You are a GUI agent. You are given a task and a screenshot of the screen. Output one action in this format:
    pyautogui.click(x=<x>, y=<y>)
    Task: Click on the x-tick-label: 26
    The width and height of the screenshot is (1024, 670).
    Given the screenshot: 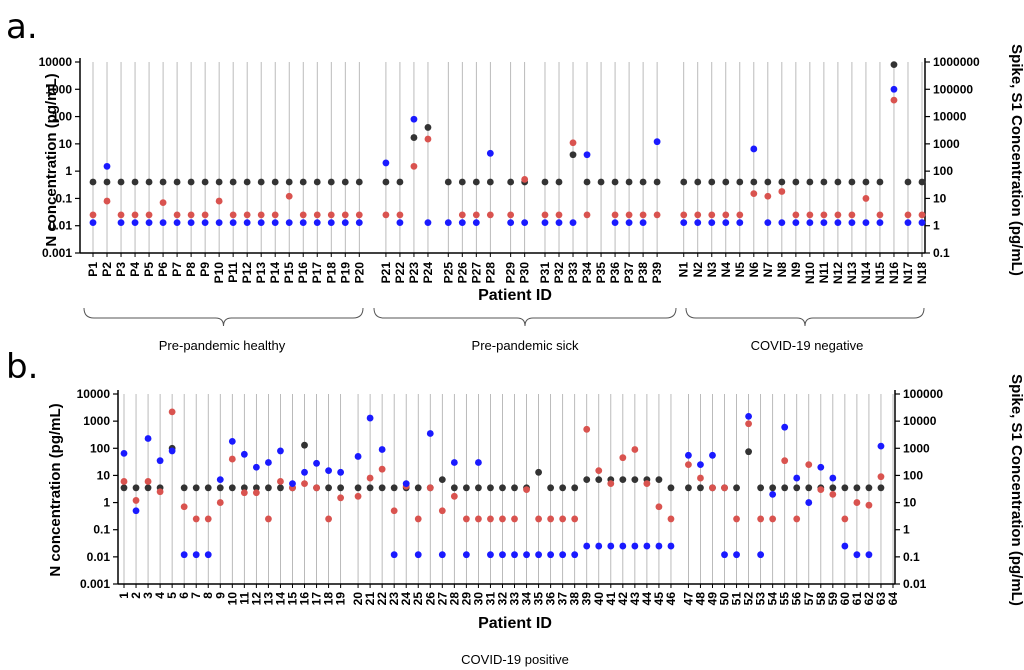 What is the action you would take?
    pyautogui.click(x=430, y=599)
    